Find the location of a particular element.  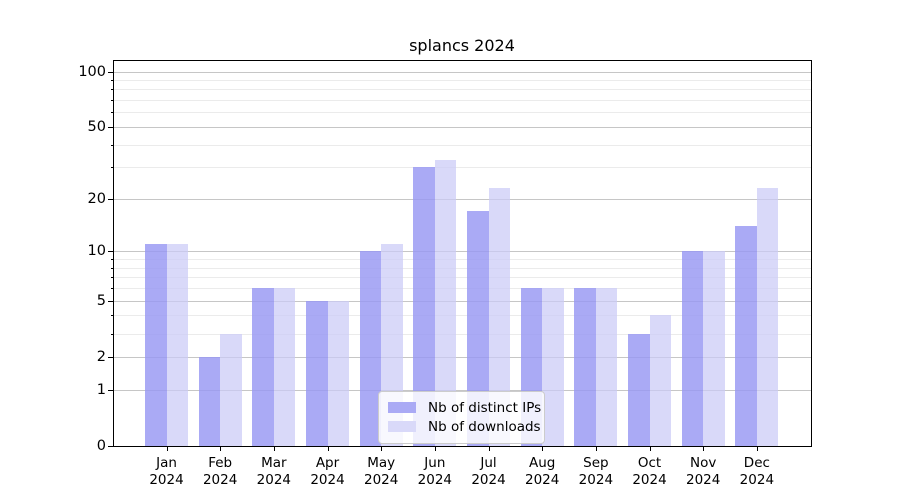

legend-swatch-distinct-ips is located at coordinates (402, 407).